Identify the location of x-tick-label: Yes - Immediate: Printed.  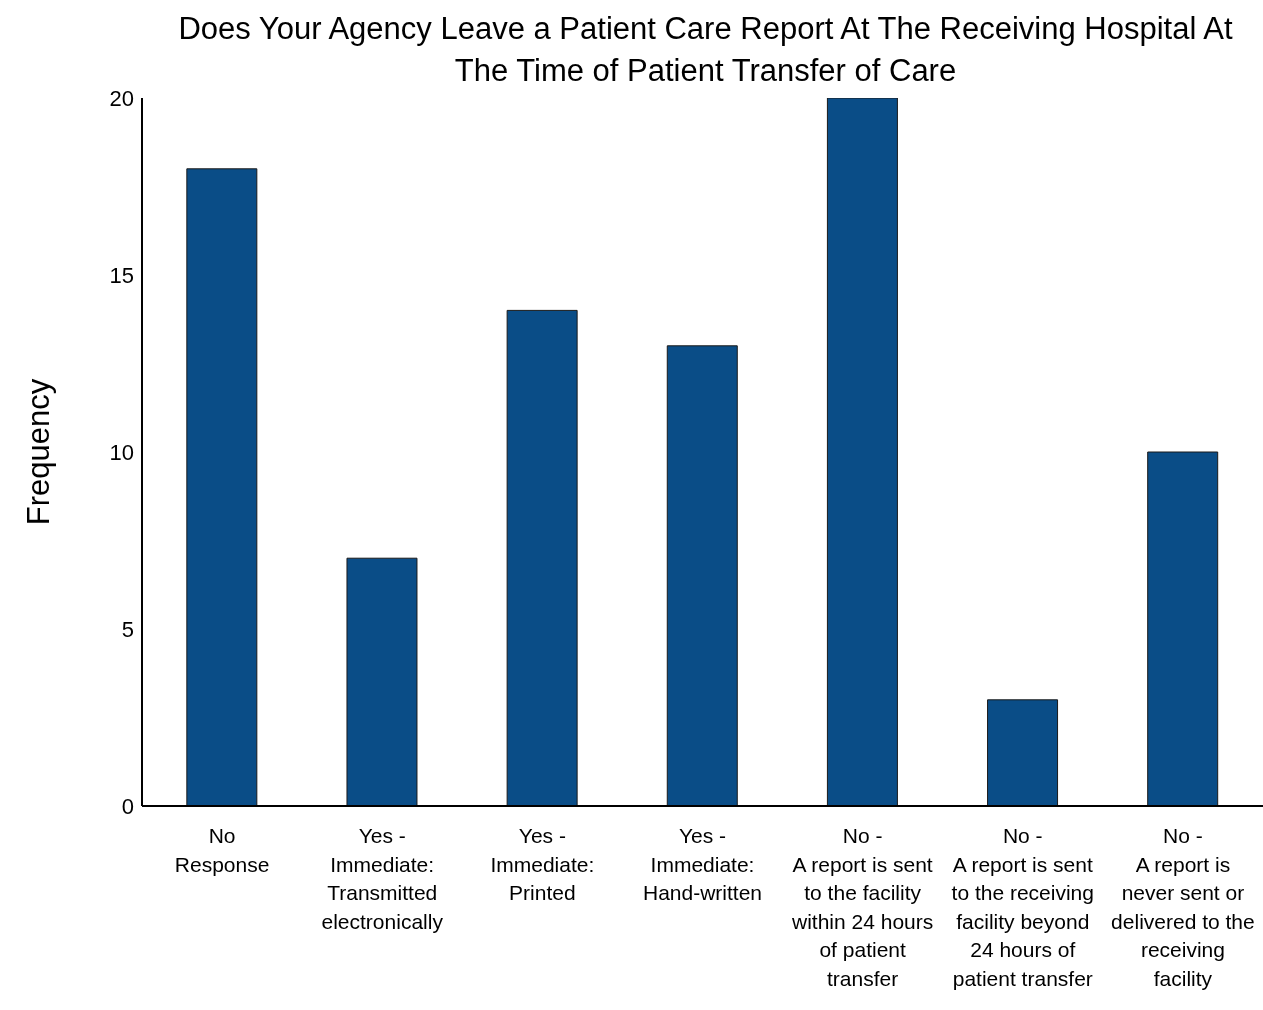
(542, 864).